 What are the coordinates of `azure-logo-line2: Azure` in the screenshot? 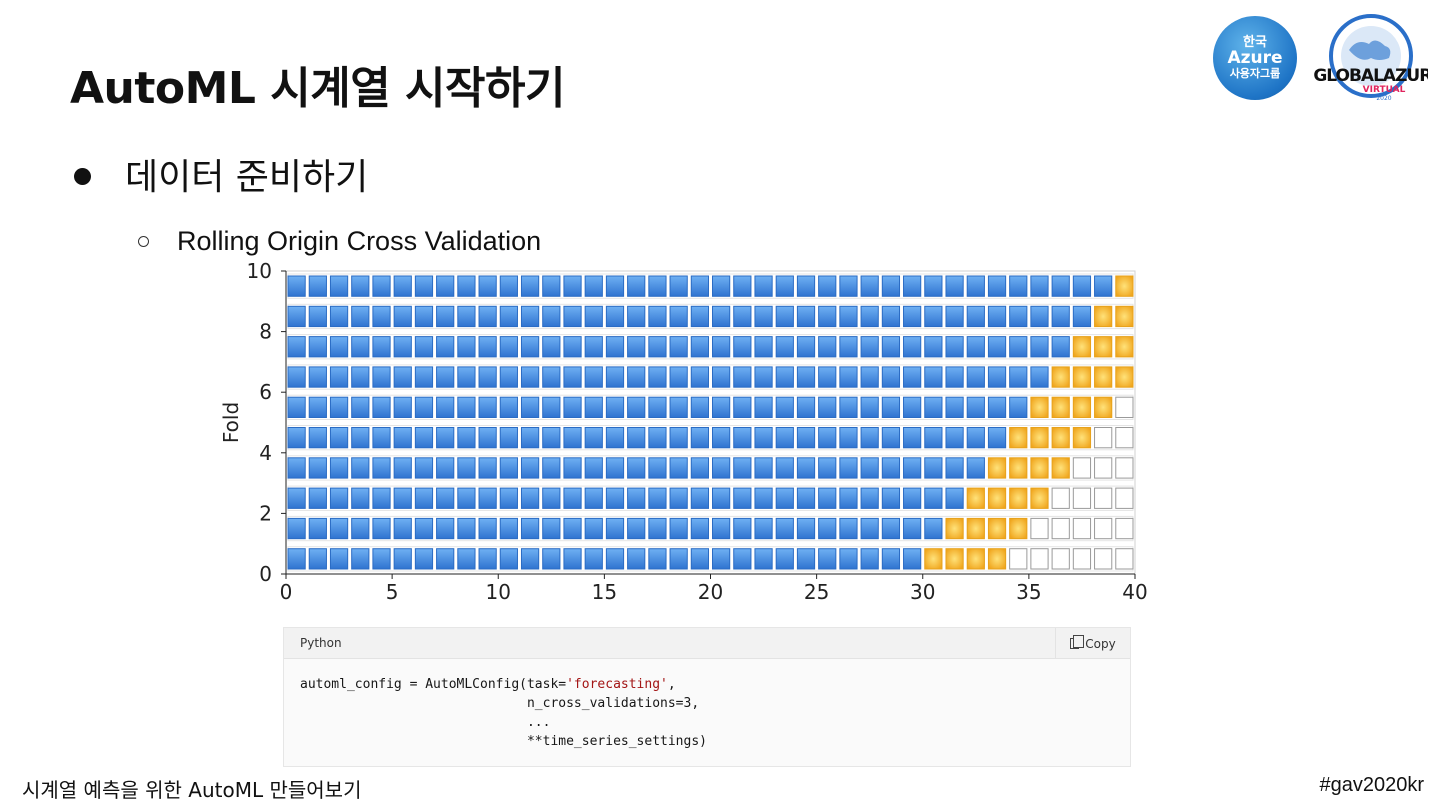 It's located at (1255, 58).